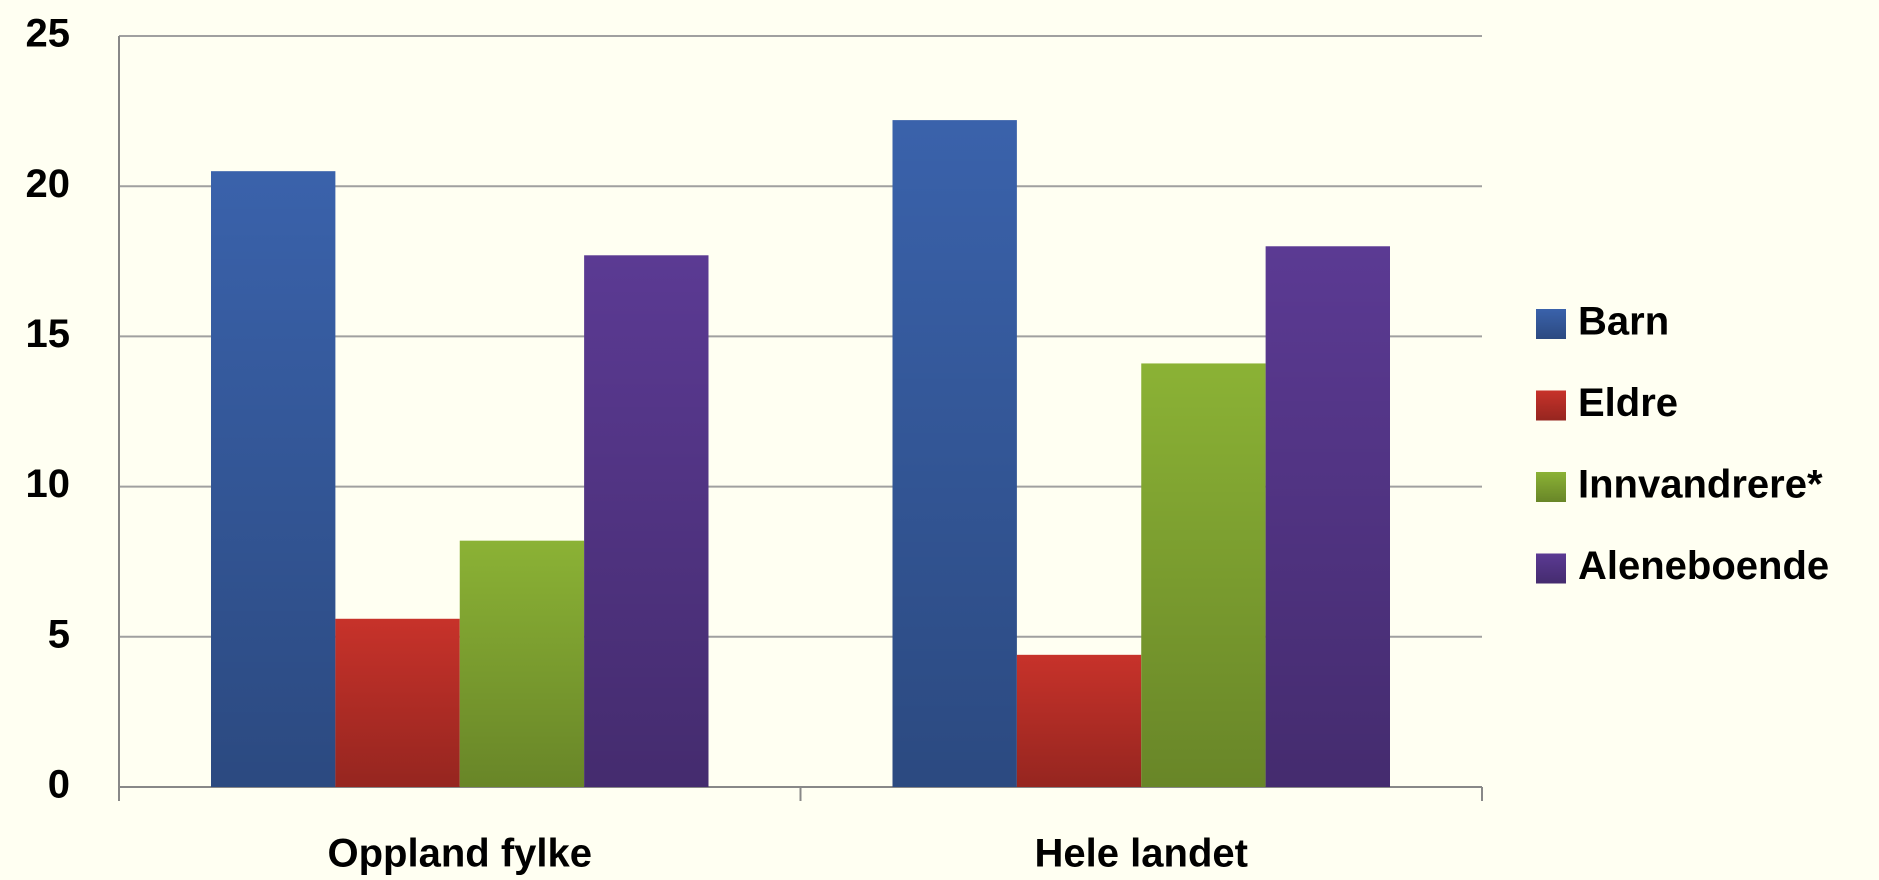 This screenshot has width=1879, height=880. Describe the element at coordinates (1700, 485) in the screenshot. I see `legend-label: Innvandrere*` at that location.